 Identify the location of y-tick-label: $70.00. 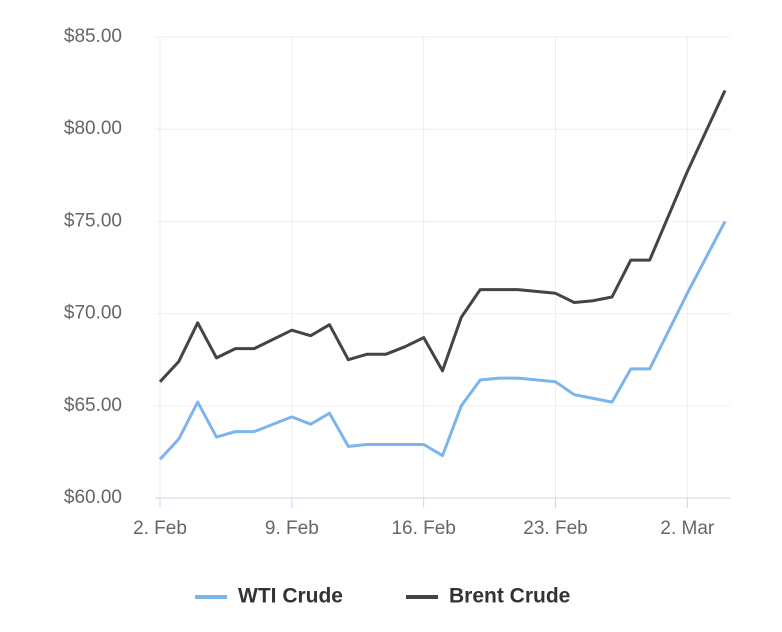
(93, 313).